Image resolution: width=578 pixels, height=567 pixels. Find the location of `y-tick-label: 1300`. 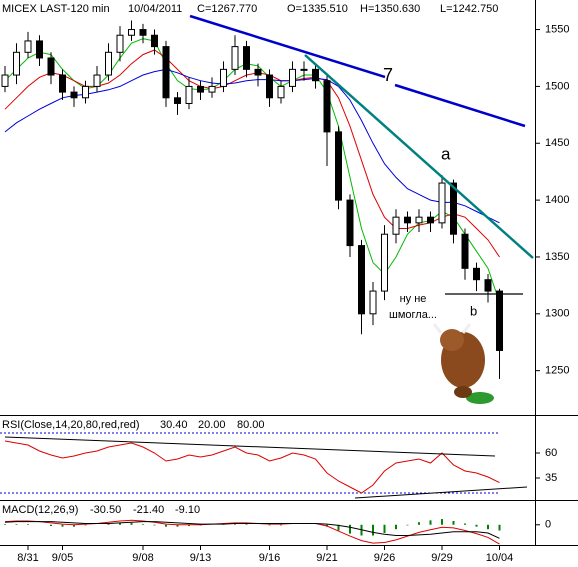

y-tick-label: 1300 is located at coordinates (557, 314).